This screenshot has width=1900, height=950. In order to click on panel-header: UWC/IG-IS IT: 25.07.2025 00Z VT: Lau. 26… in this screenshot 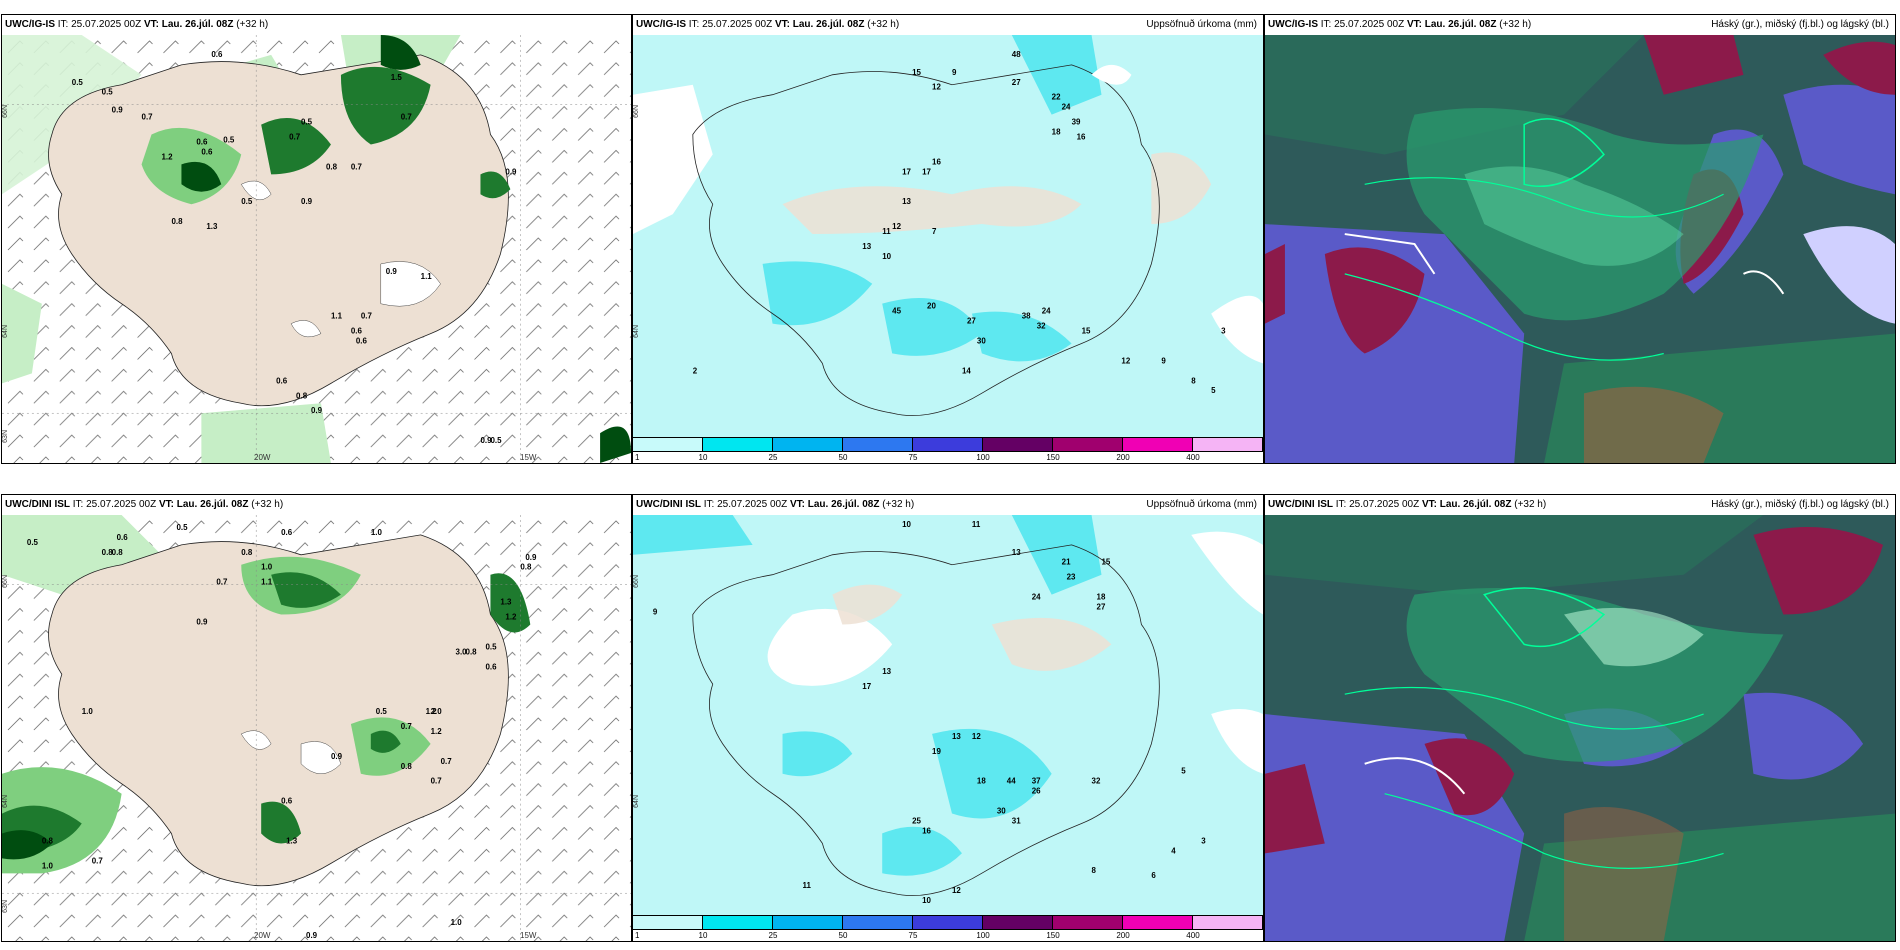, I will do `click(1580, 25)`.